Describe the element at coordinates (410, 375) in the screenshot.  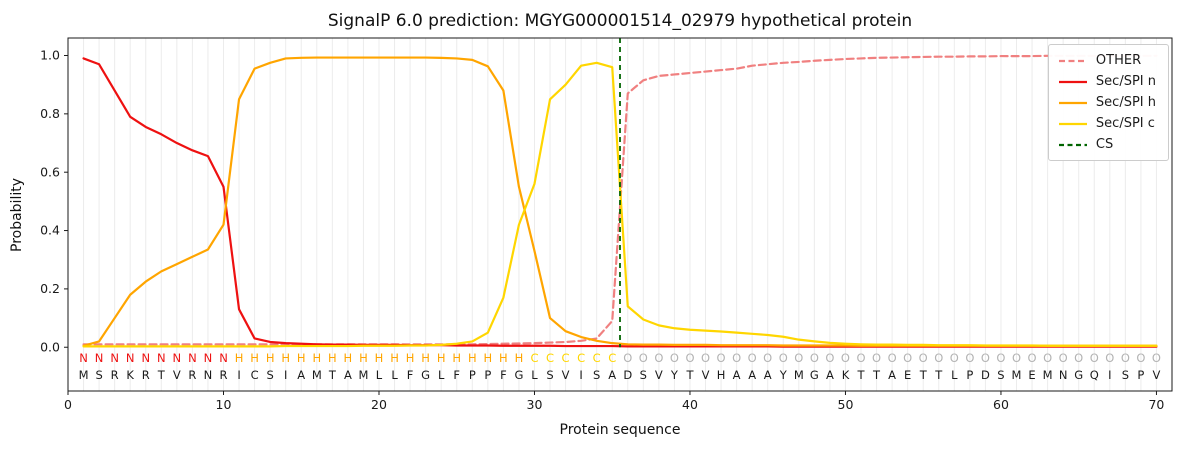
I see `svg-text: F` at that location.